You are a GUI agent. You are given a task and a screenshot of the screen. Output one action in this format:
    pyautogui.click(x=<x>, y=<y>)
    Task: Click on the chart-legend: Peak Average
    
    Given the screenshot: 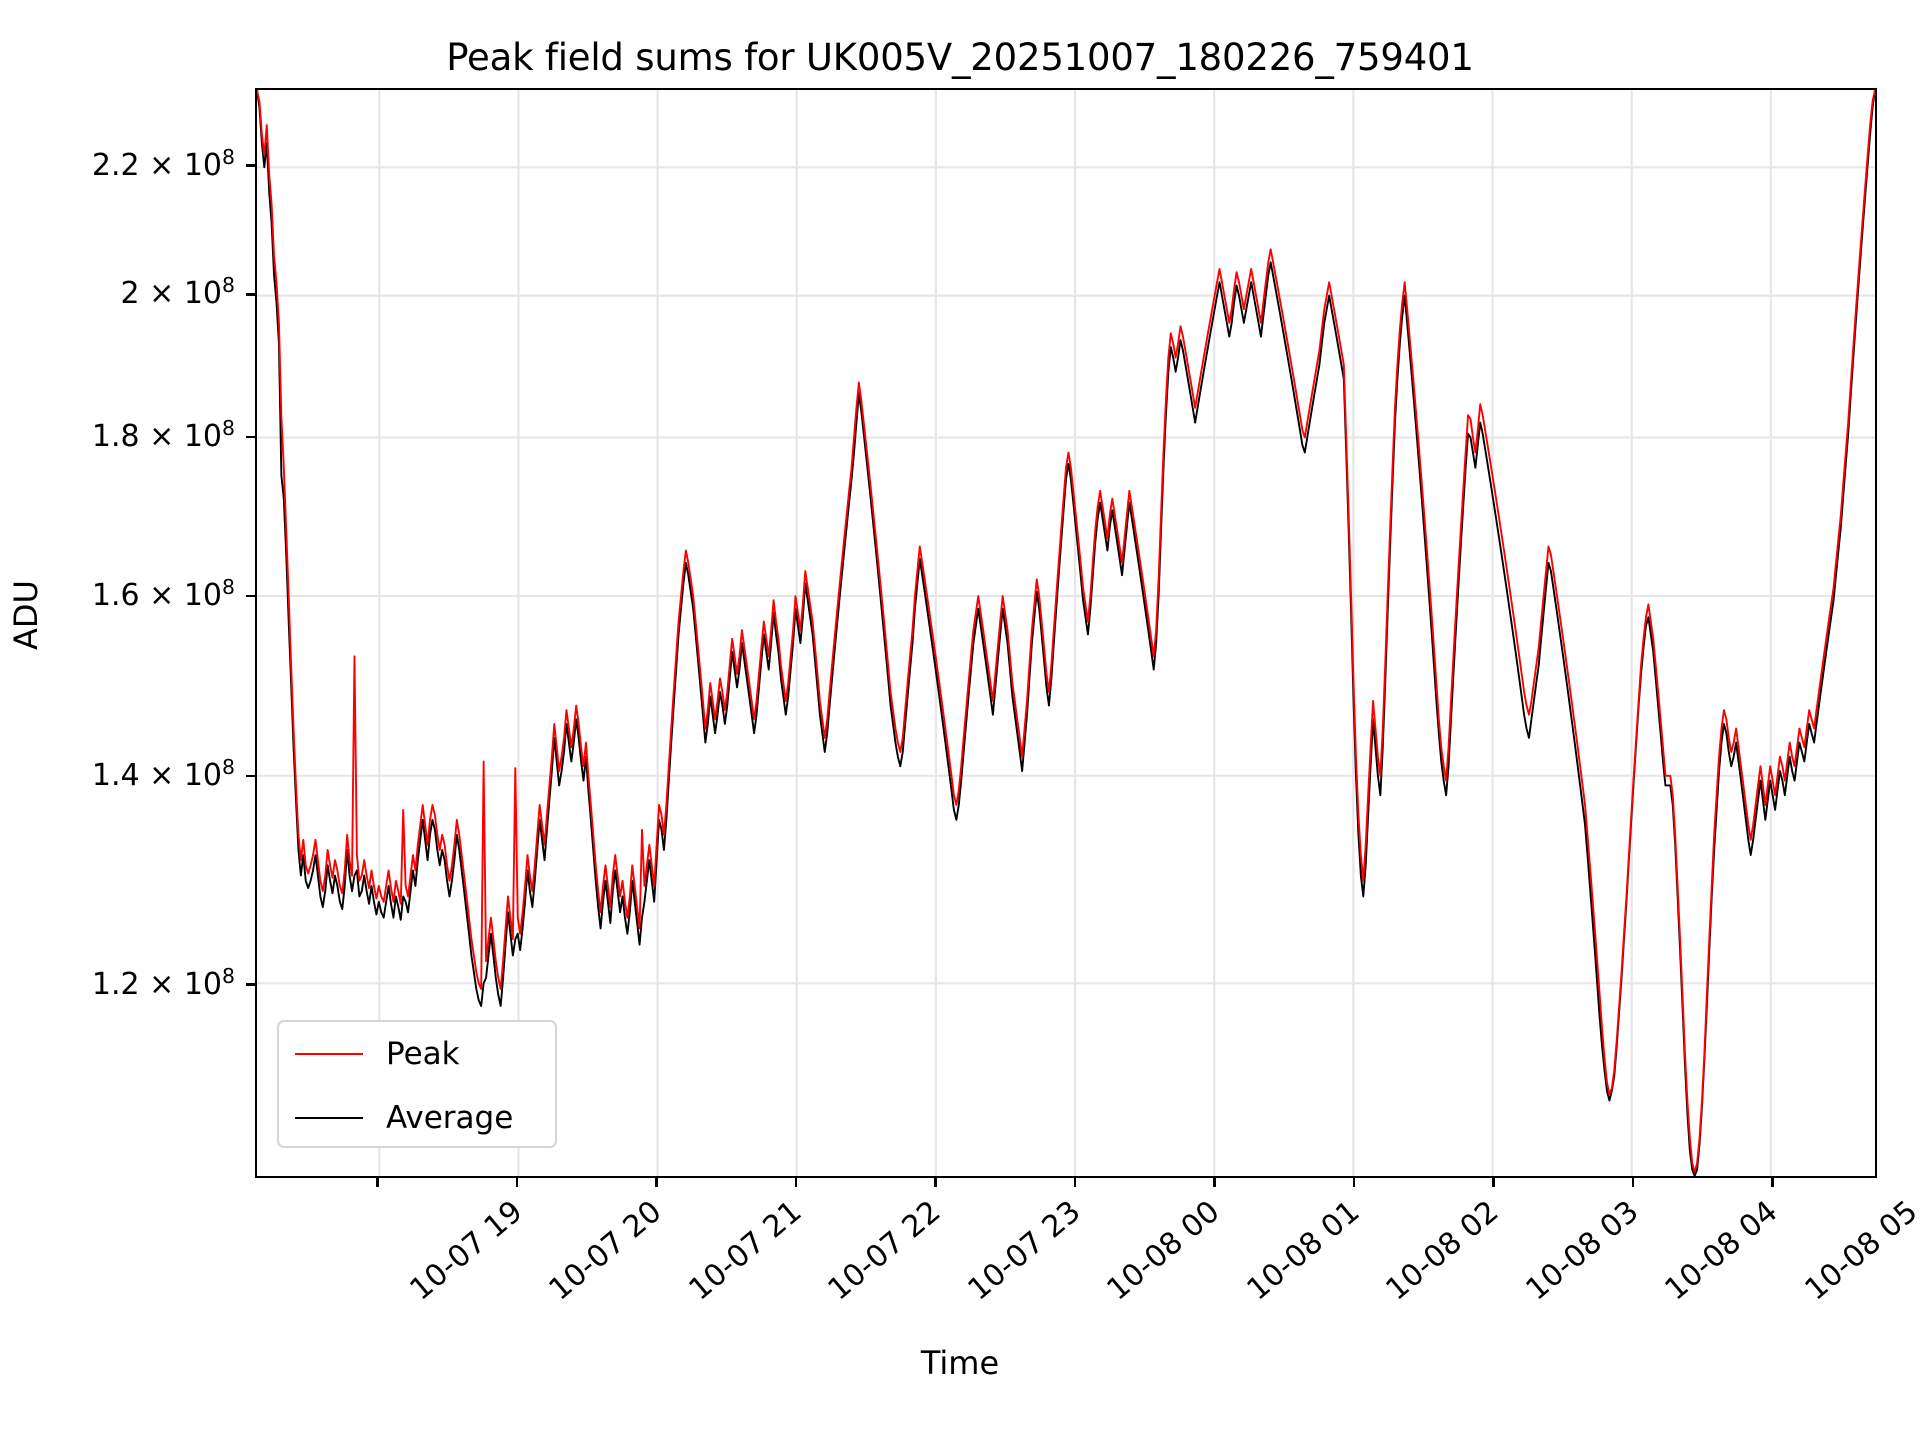 What is the action you would take?
    pyautogui.click(x=417, y=1084)
    